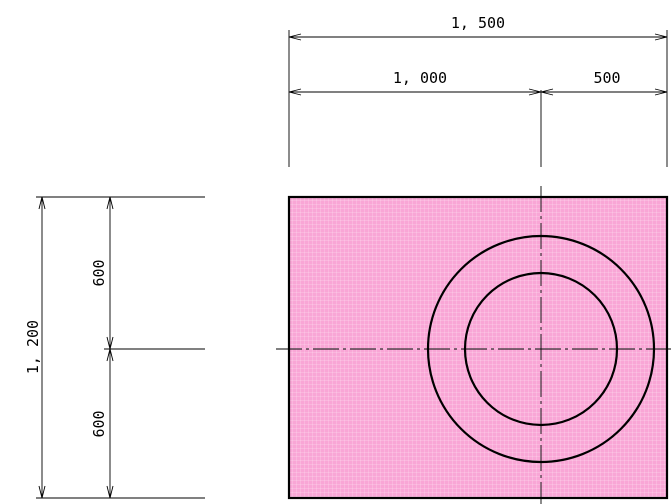  What do you see at coordinates (33, 347) in the screenshot?
I see `overall-height-label: 1, 200` at bounding box center [33, 347].